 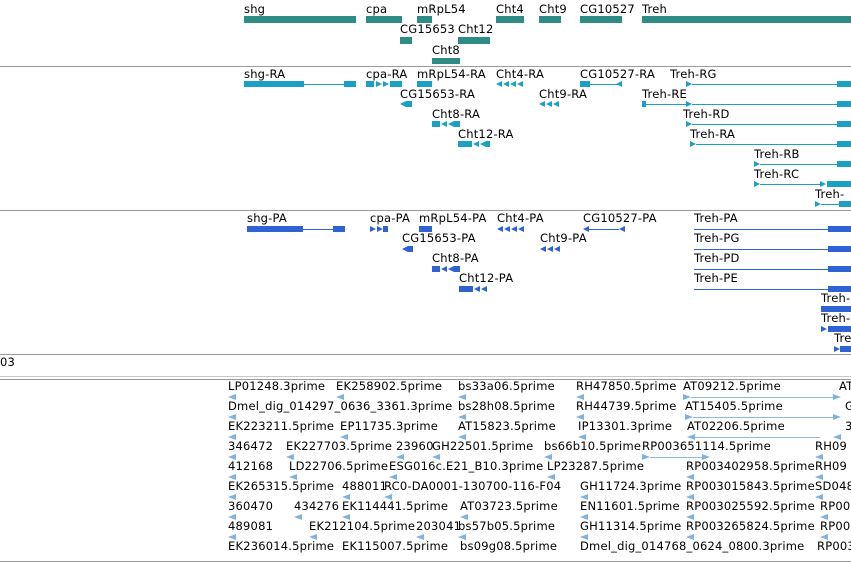 I want to click on protein-label: Treh-, so click(x=836, y=318).